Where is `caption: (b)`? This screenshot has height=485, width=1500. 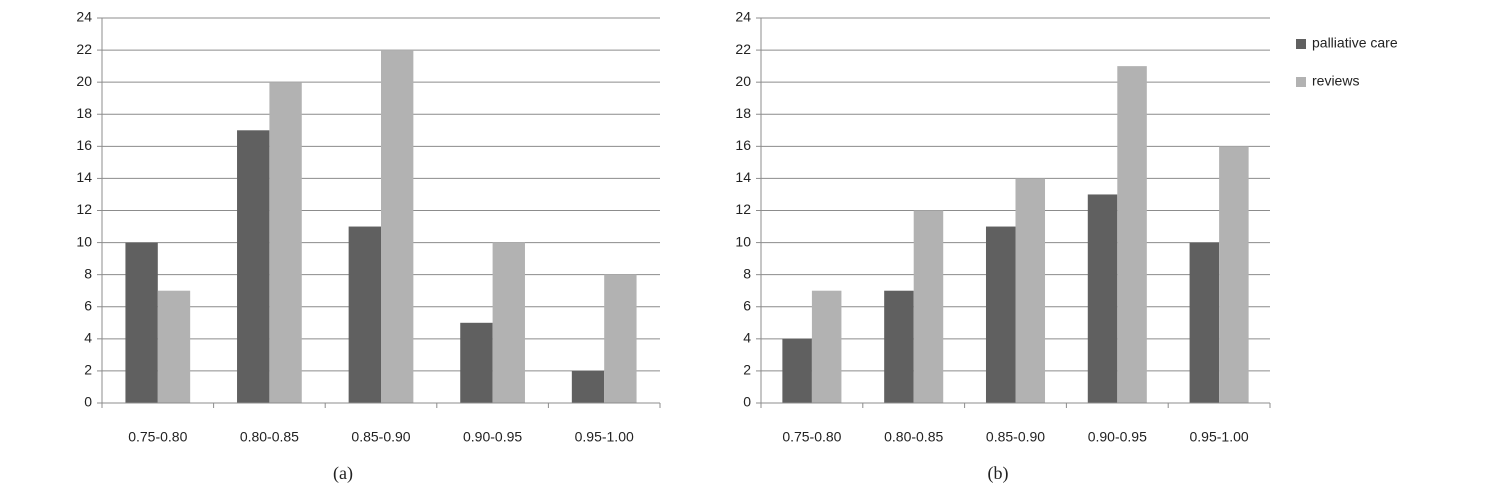 caption: (b) is located at coordinates (998, 473).